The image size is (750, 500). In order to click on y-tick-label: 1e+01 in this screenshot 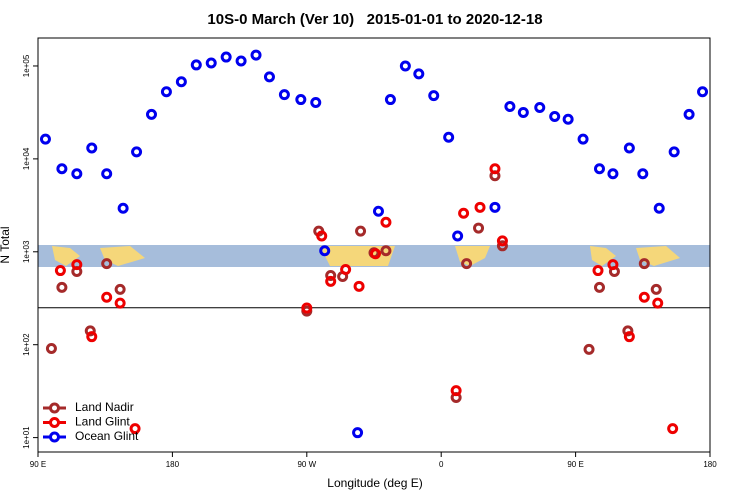, I will do `click(26, 437)`.